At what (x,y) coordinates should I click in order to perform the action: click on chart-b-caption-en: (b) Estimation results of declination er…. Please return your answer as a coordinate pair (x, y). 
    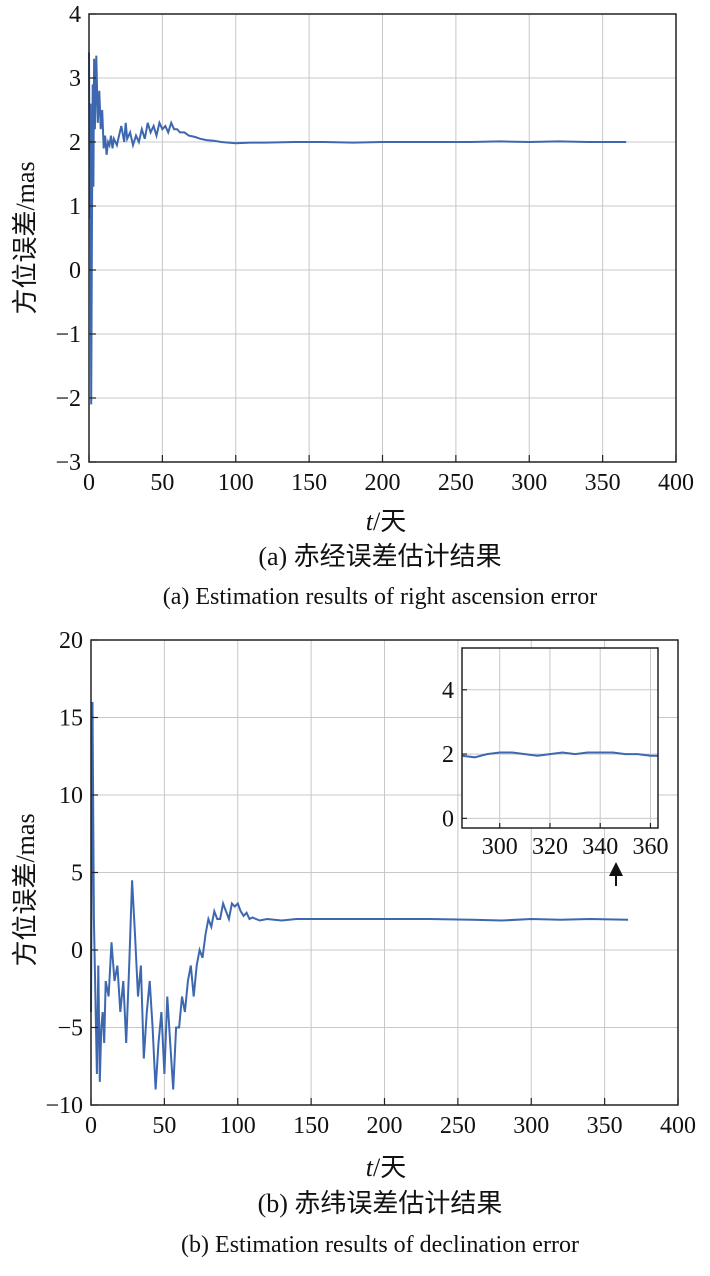
    Looking at the image, I should click on (380, 1245).